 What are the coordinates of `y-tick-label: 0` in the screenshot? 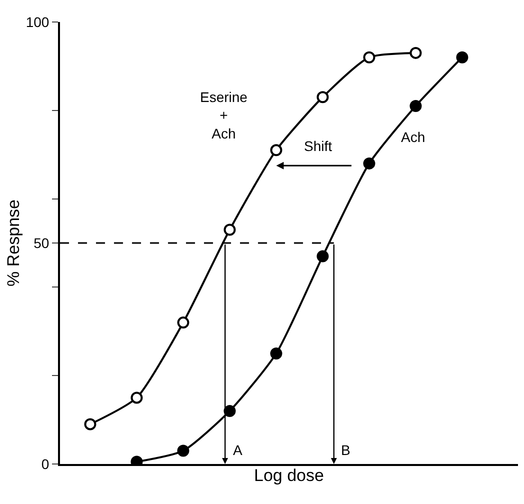 It's located at (45, 464).